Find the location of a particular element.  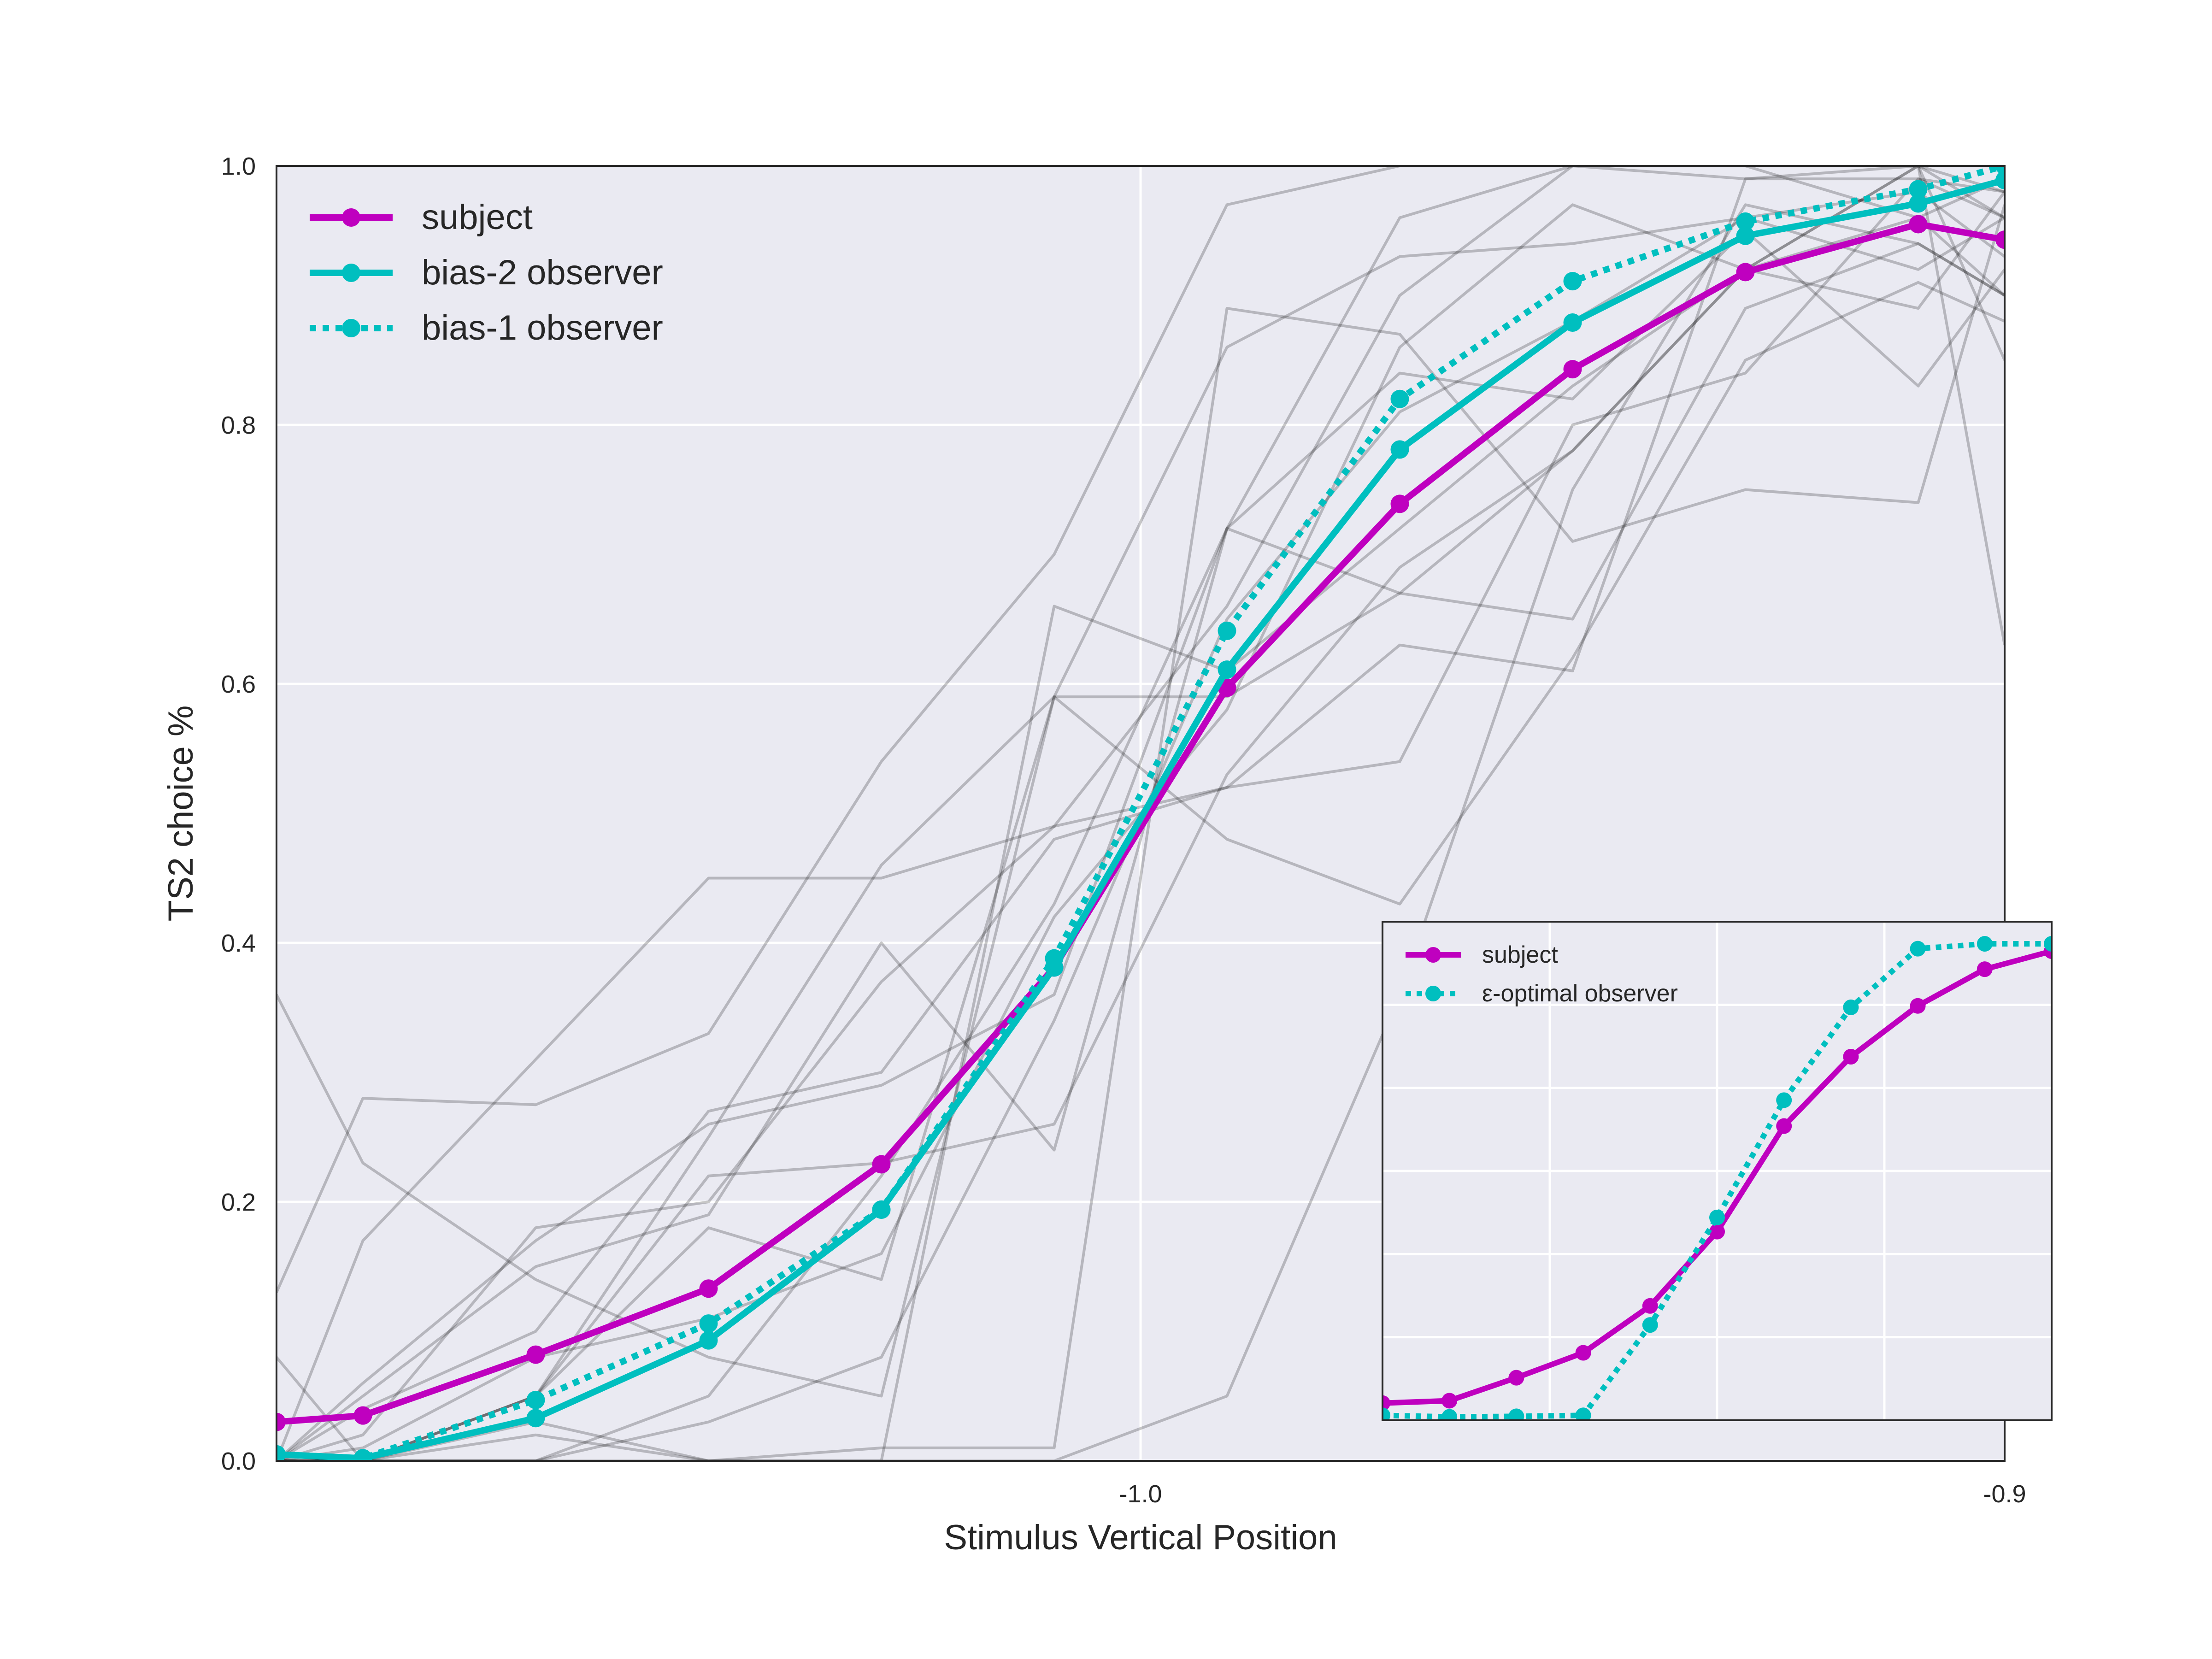

x-tick-label: -0.9 is located at coordinates (2004, 1494).